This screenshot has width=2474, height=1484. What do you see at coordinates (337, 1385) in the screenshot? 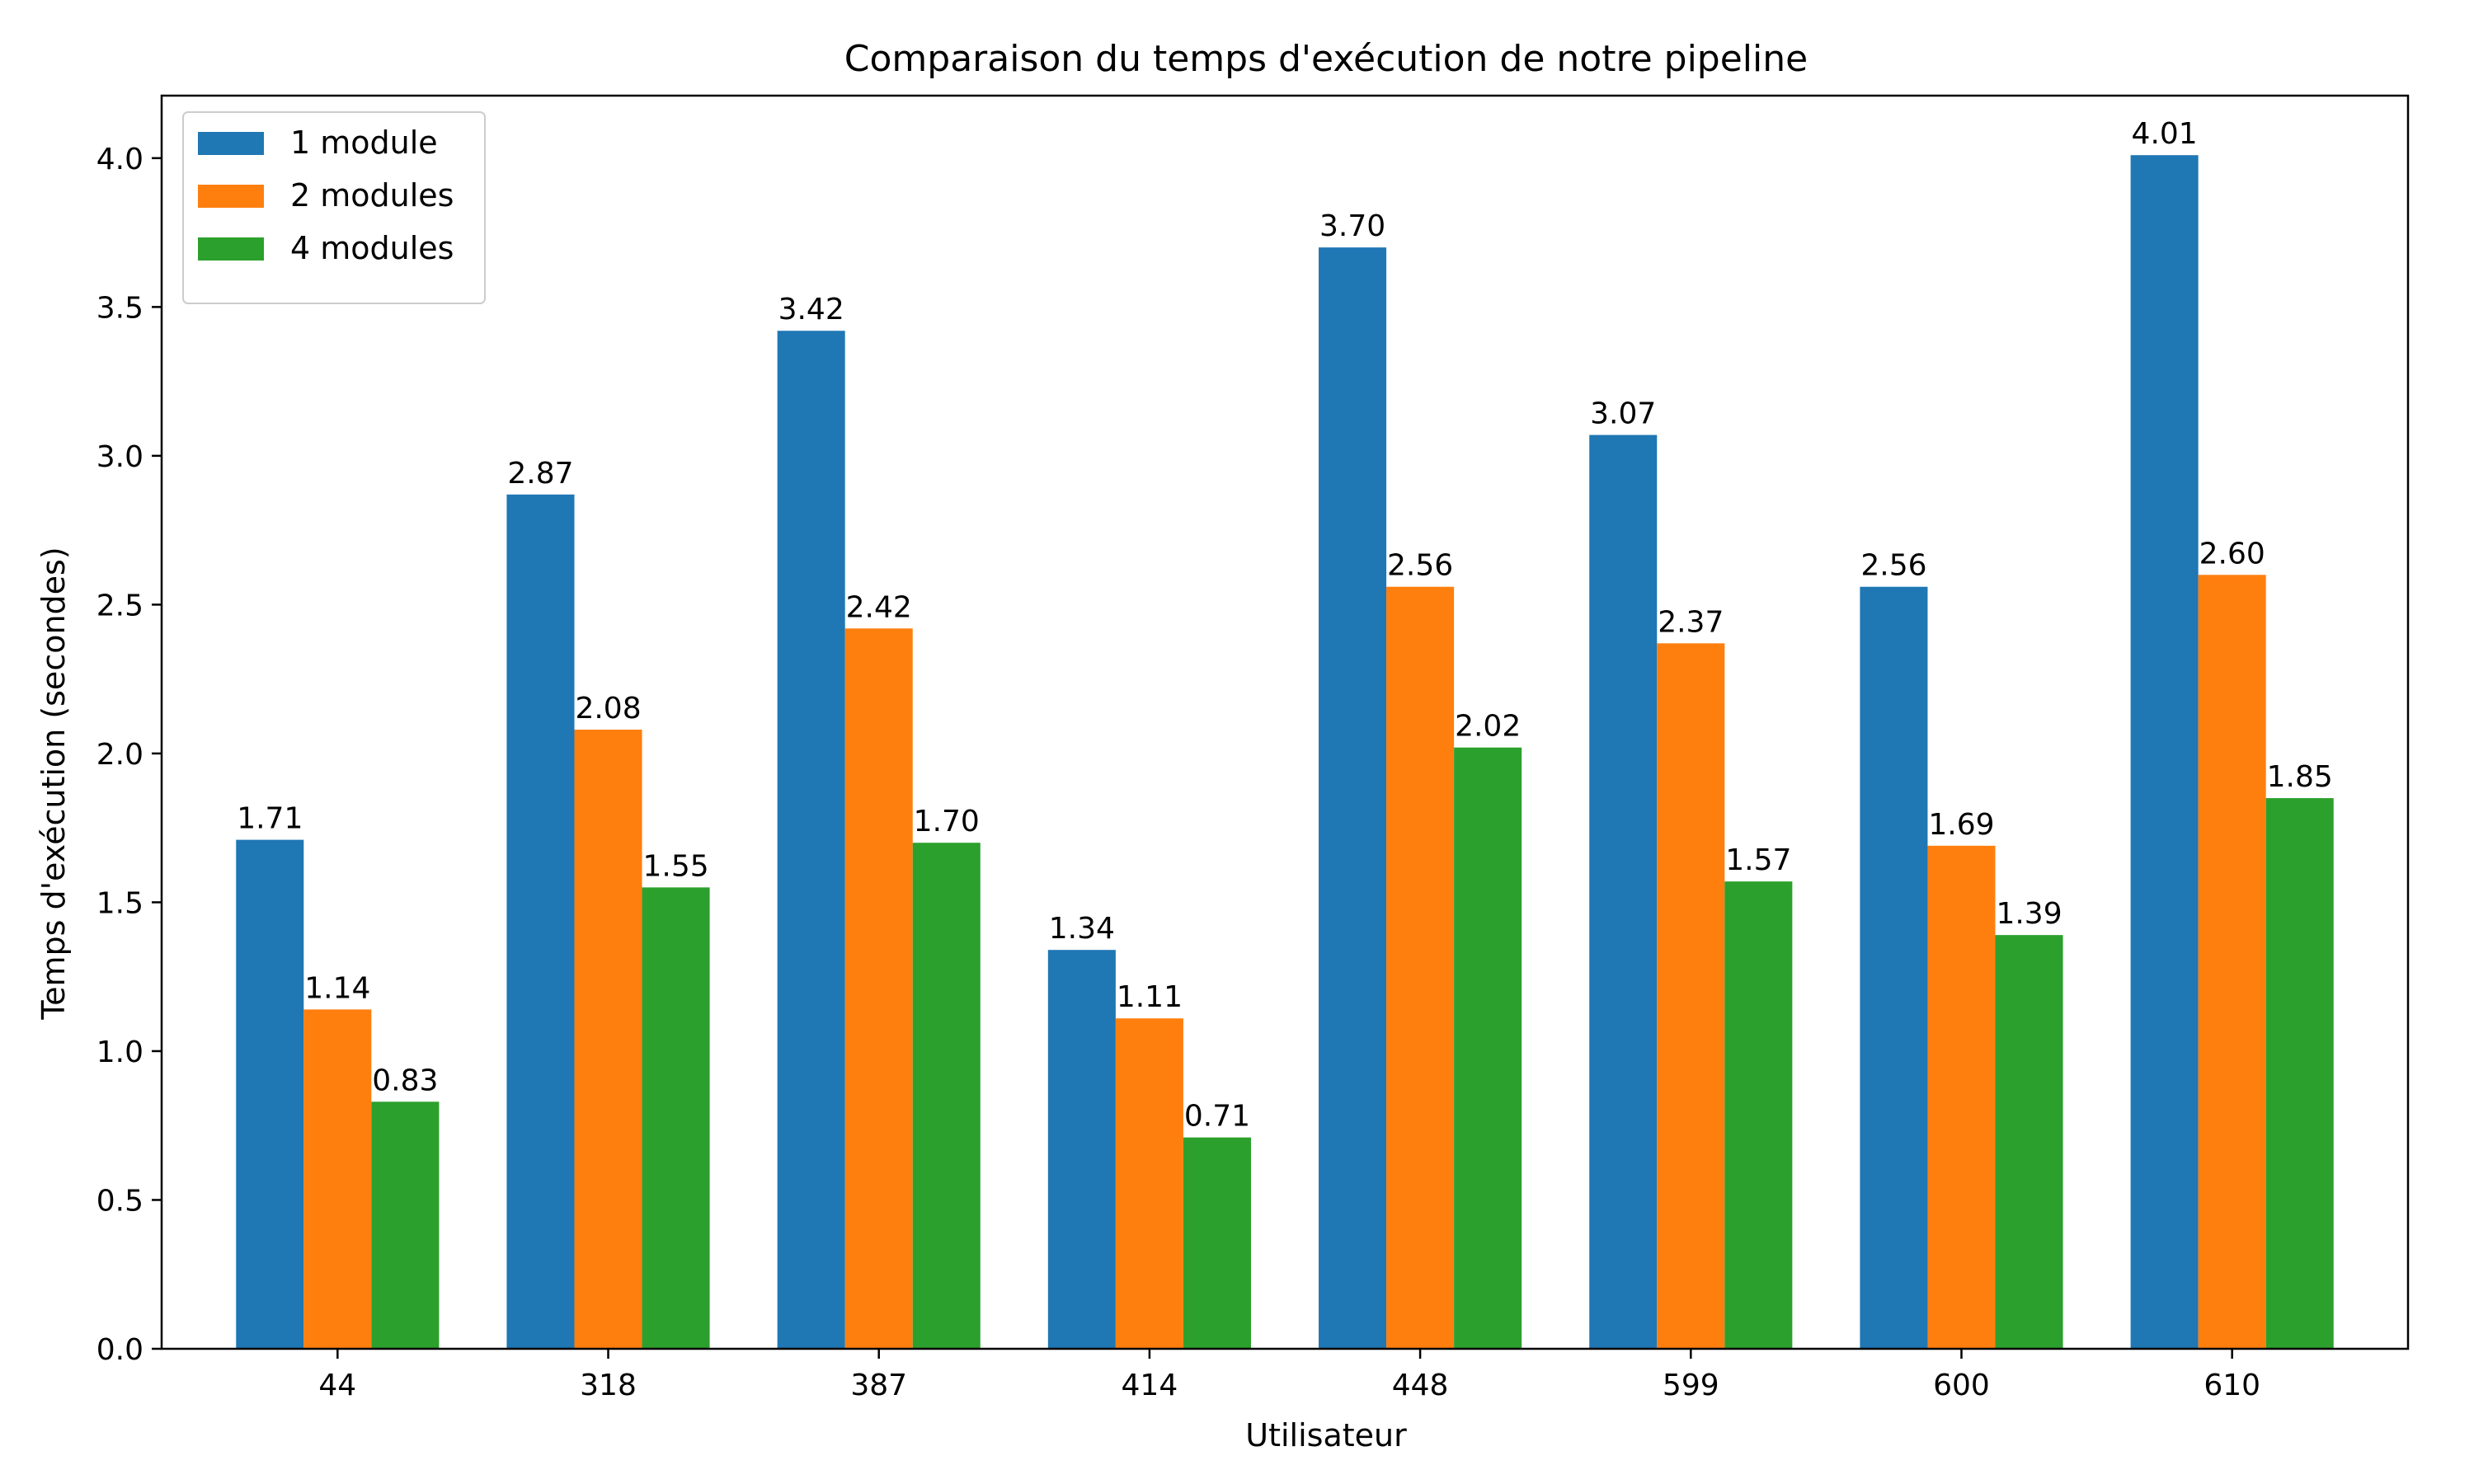
I see `x-tick-label: 44` at bounding box center [337, 1385].